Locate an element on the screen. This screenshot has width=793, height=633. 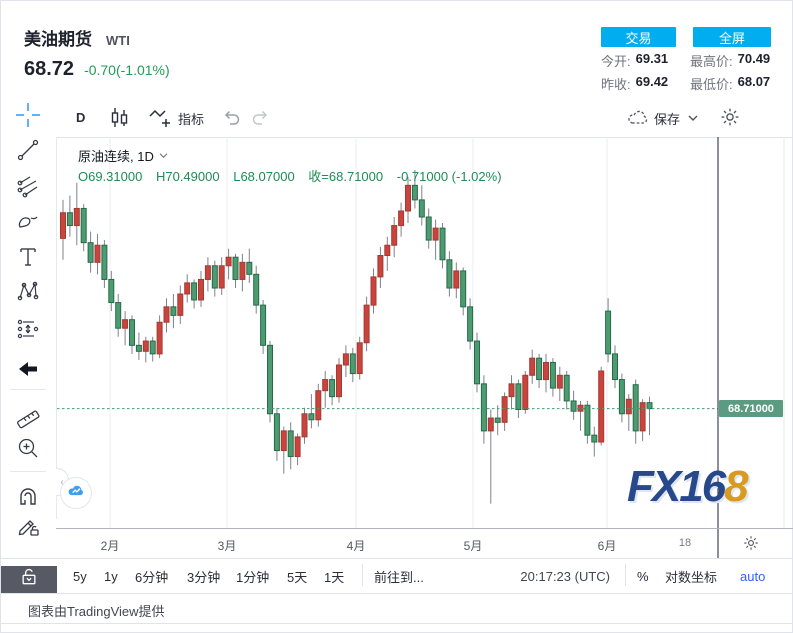
provider-logo is located at coordinates (76, 493).